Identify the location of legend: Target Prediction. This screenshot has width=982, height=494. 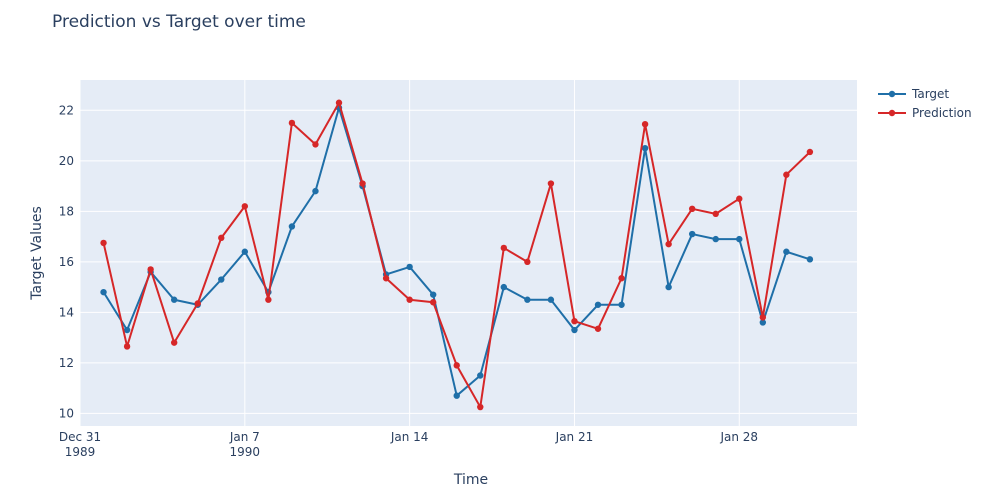
(925, 103).